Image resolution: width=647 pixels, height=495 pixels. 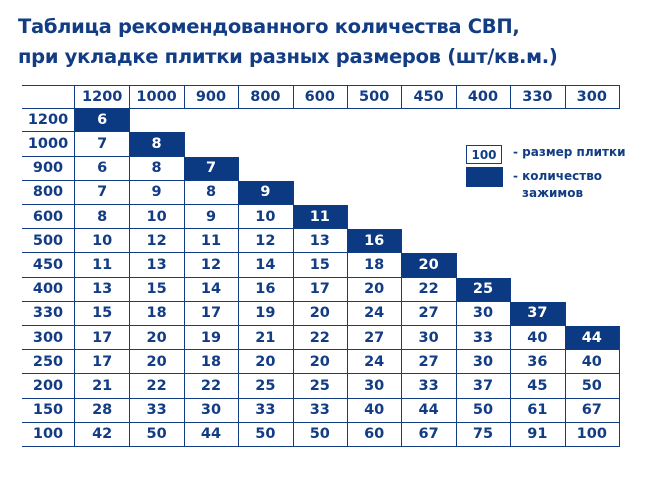 What do you see at coordinates (48, 120) in the screenshot?
I see `row-header: 1200` at bounding box center [48, 120].